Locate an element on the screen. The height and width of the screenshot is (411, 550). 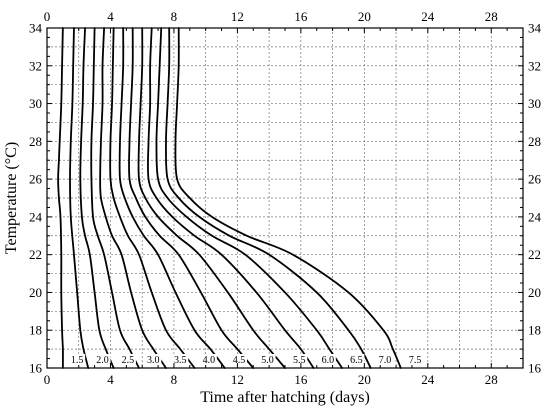
y-tick-label-right: 20 is located at coordinates (534, 292).